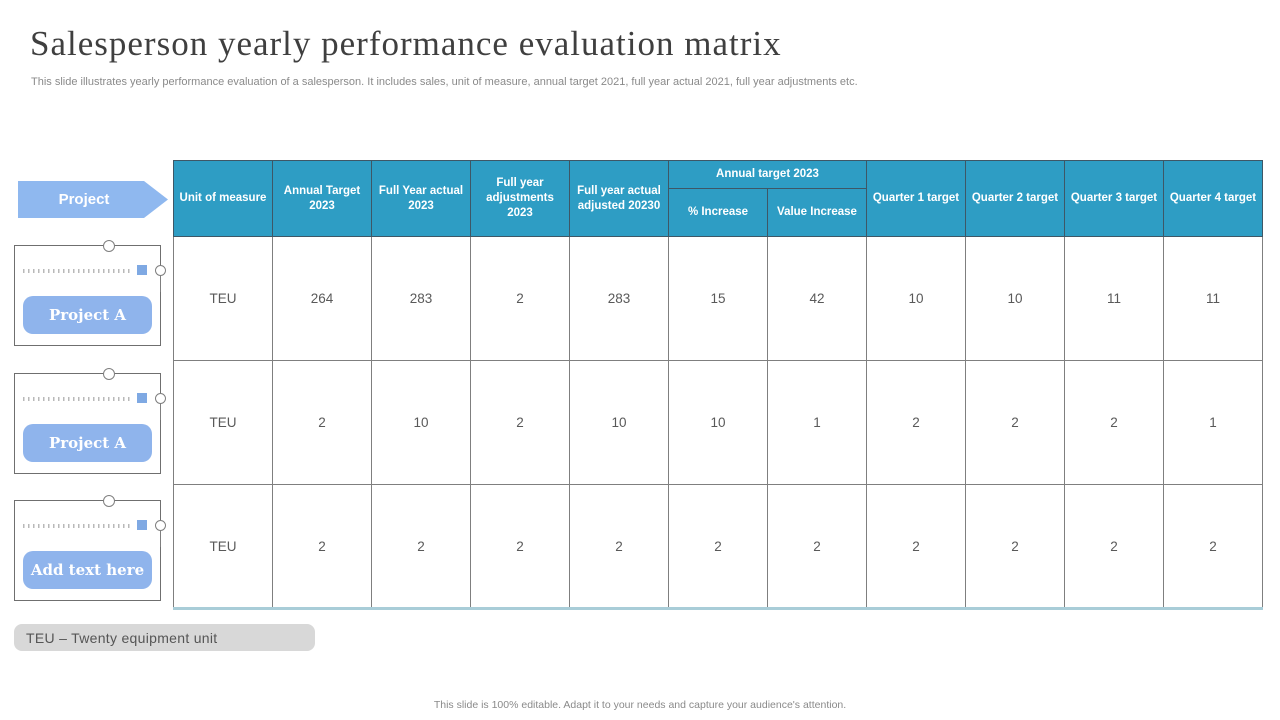 Image resolution: width=1280 pixels, height=720 pixels. I want to click on column-group-header-annual-target-2023: Annual target 2023, so click(767, 174).